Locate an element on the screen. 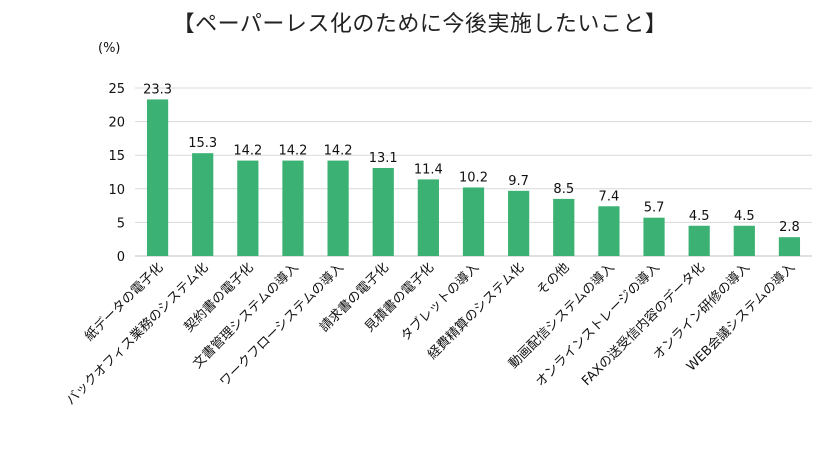  data-label: 23.3 is located at coordinates (157, 89).